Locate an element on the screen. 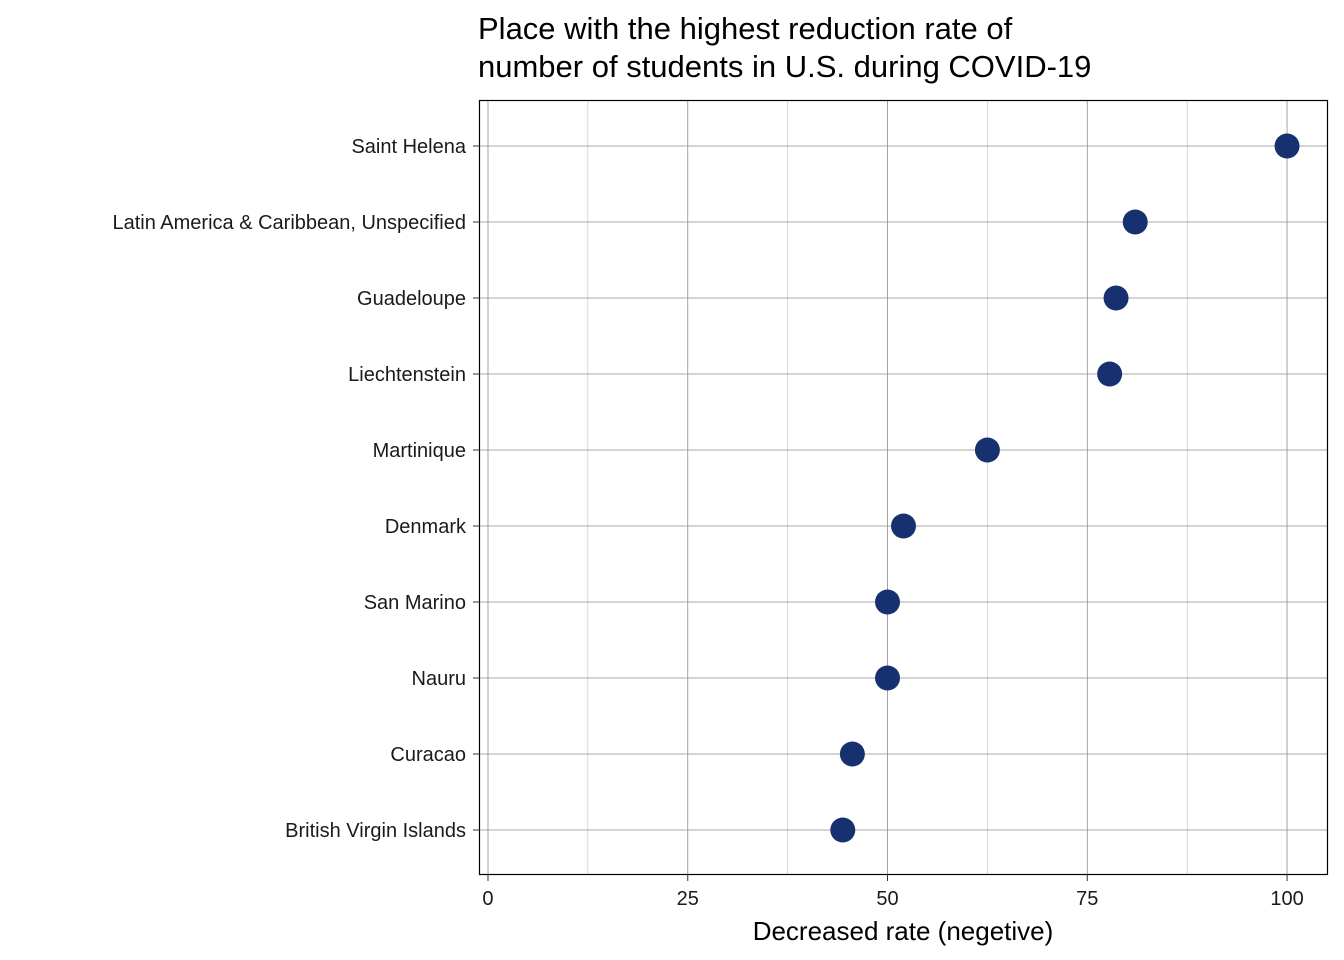  x-tick-label: 100 is located at coordinates (1286, 899).